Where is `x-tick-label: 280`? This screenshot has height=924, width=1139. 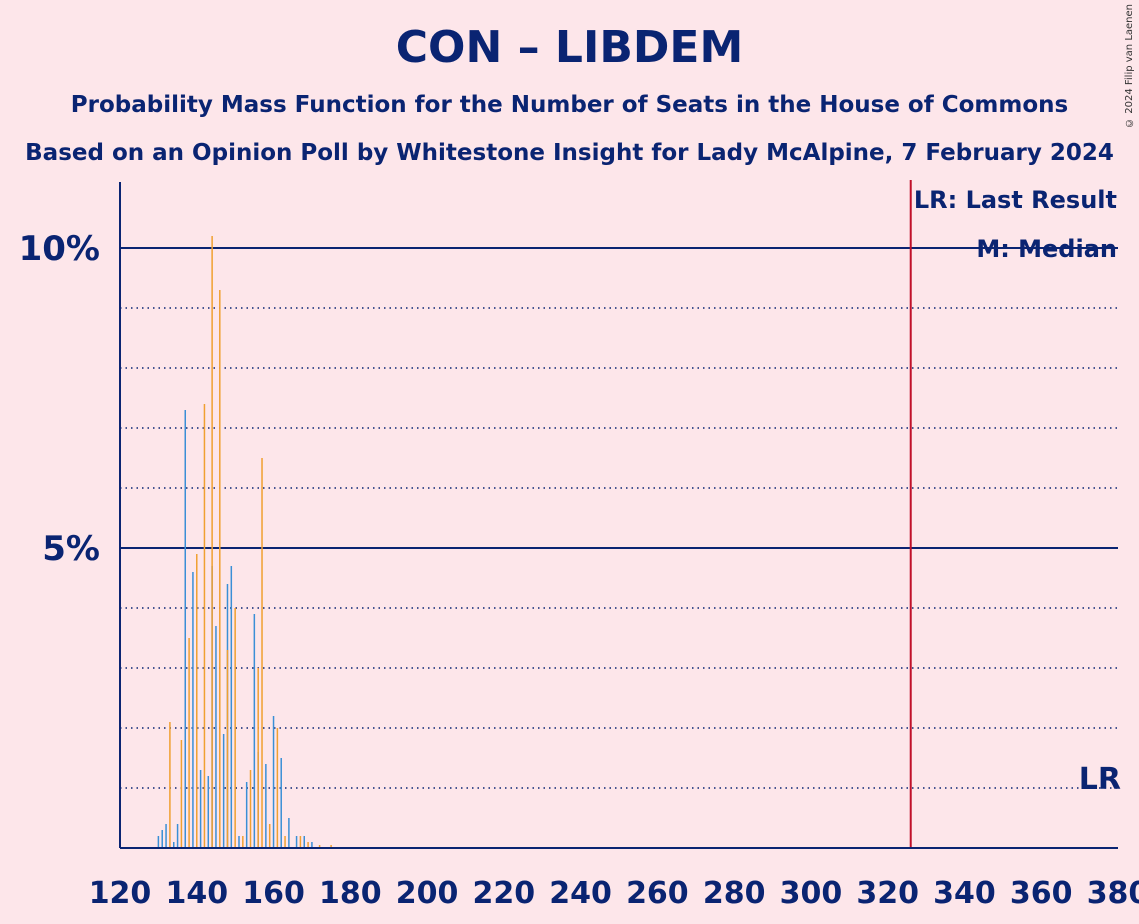
x-tick-label: 280 is located at coordinates (734, 893).